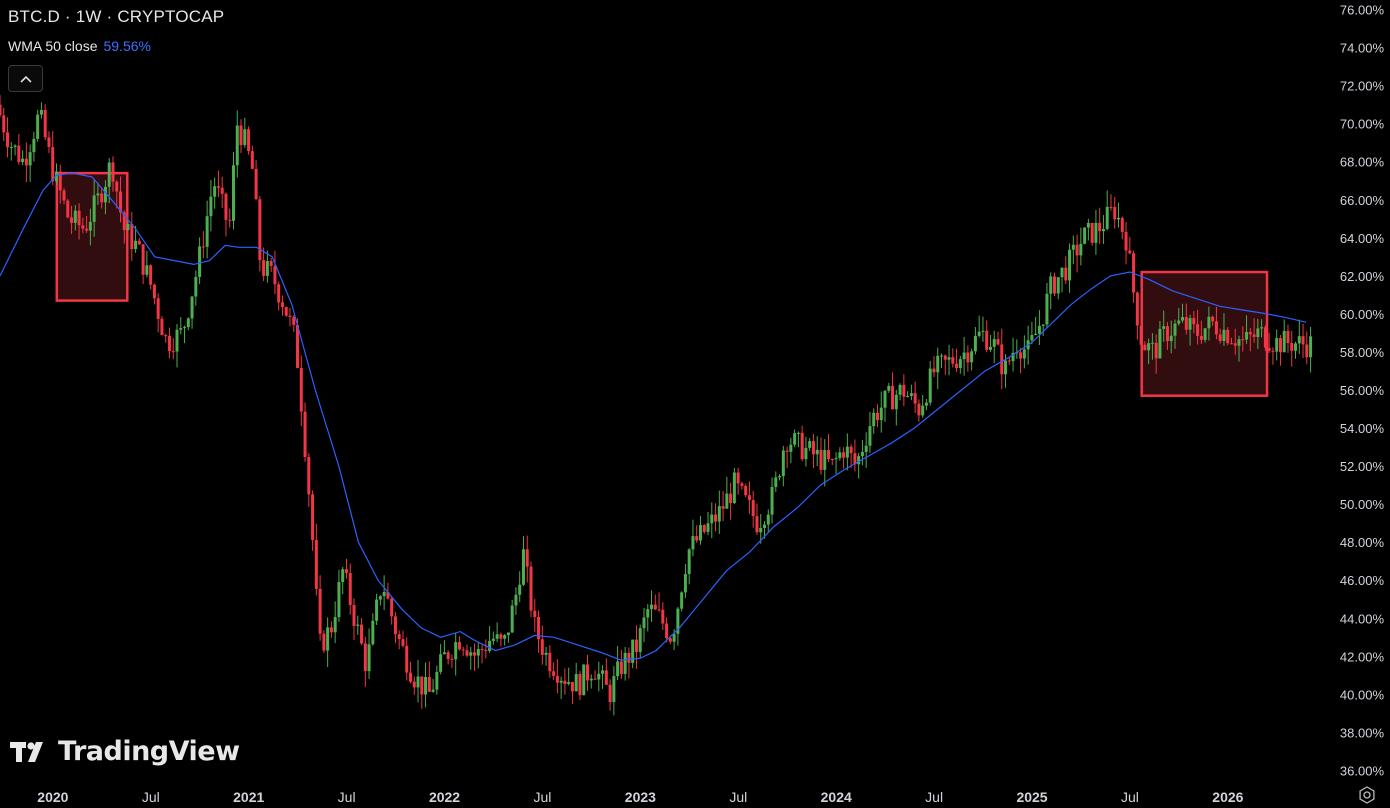 The width and height of the screenshot is (1390, 808). What do you see at coordinates (1362, 428) in the screenshot?
I see `y-tick-label: 54.00%` at bounding box center [1362, 428].